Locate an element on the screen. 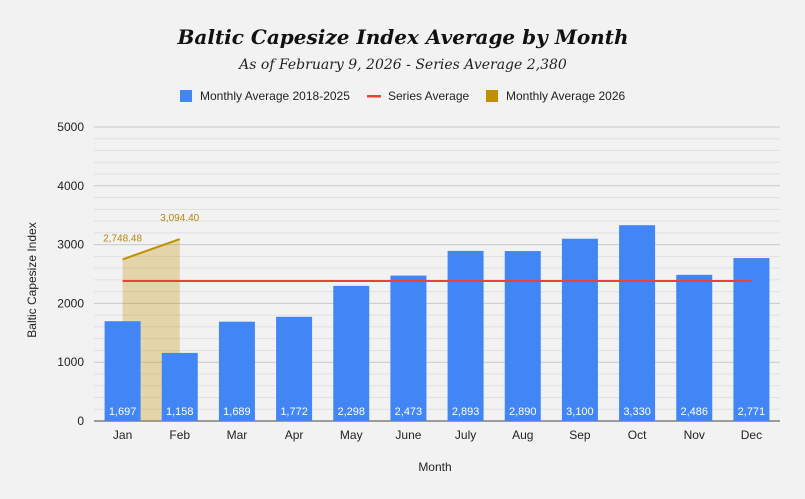  x-tick-label-may: May is located at coordinates (351, 435).